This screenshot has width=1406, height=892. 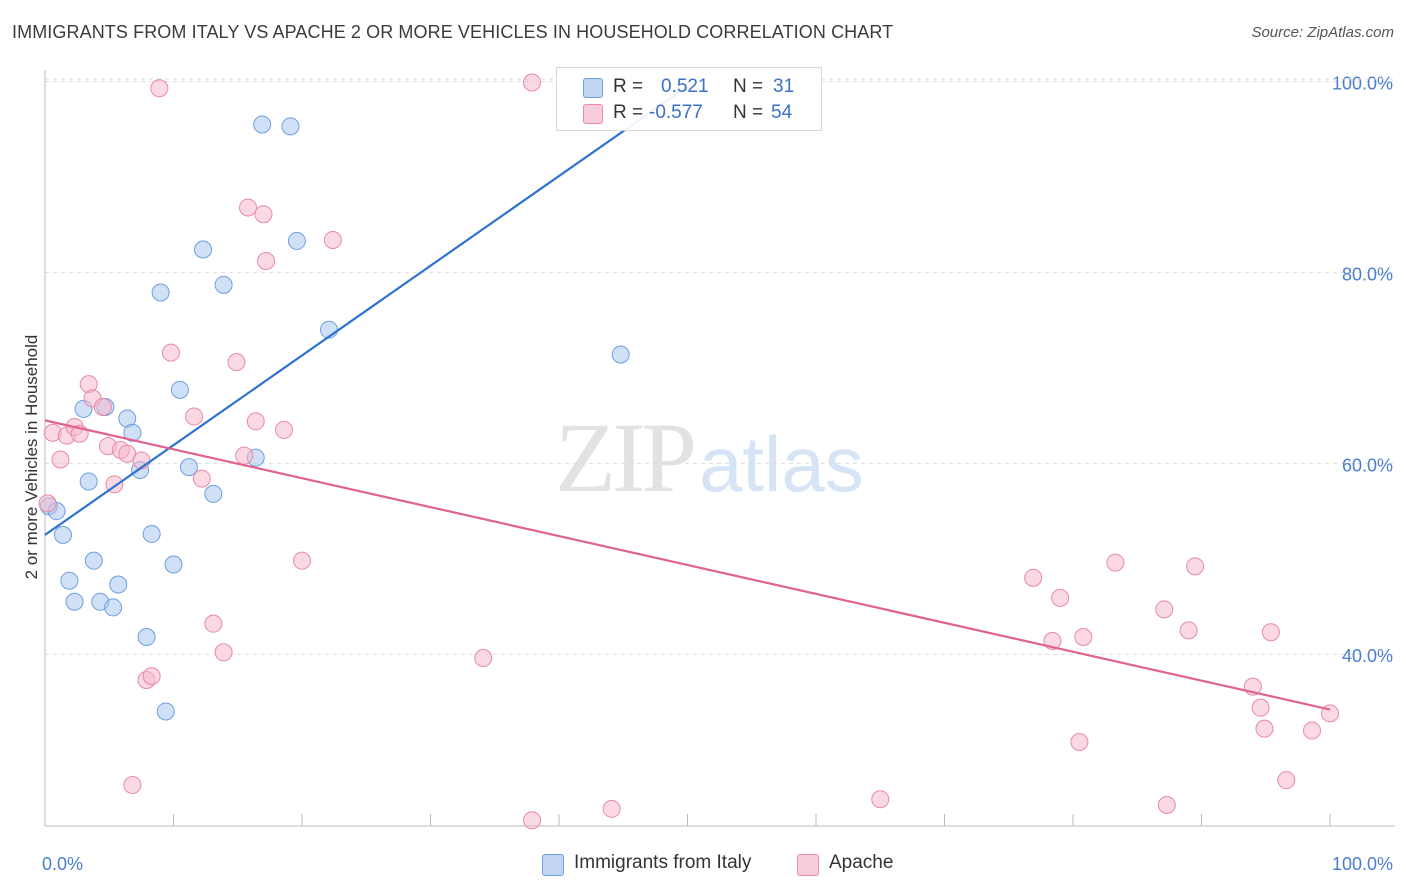 I want to click on legend-r-value: -0.577, so click(x=676, y=112).